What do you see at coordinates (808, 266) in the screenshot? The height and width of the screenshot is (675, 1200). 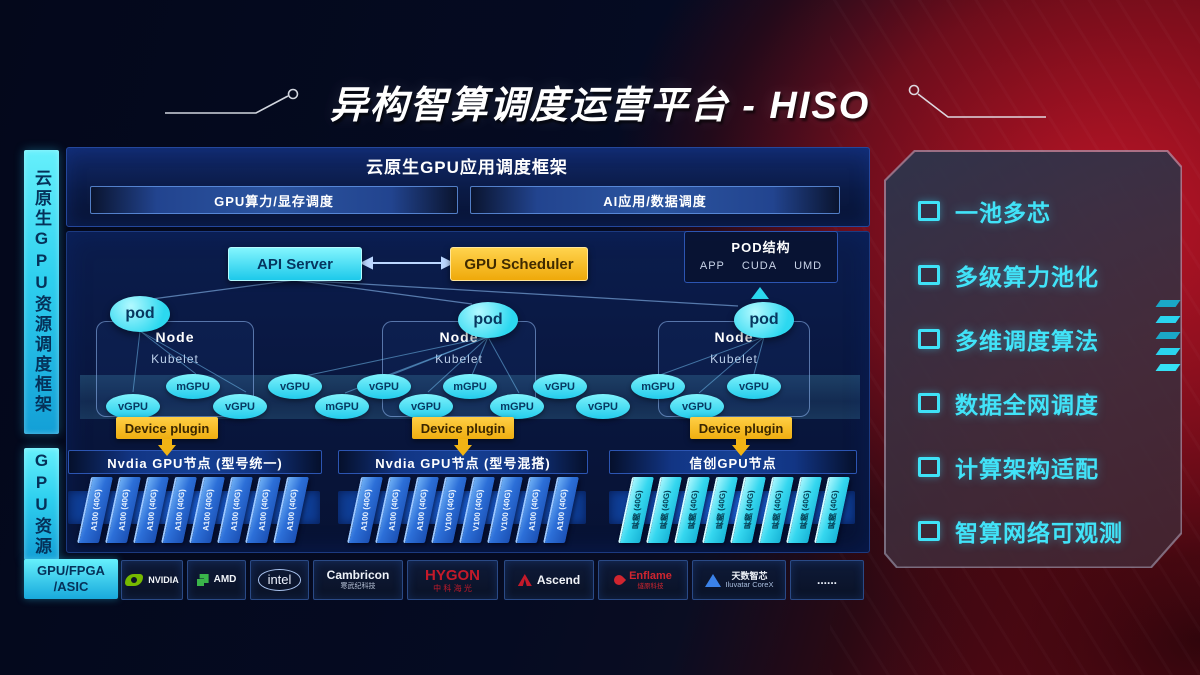 I see `pod-layer-umd: UMD` at bounding box center [808, 266].